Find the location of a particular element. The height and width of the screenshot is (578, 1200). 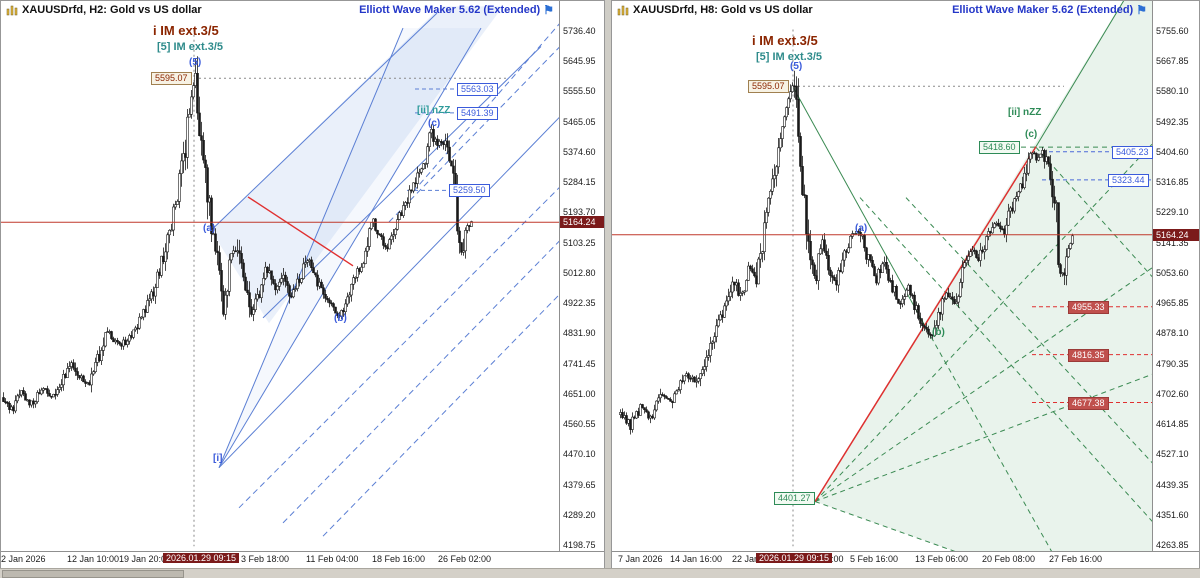

price-tick: 5053.60 is located at coordinates (1172, 273).